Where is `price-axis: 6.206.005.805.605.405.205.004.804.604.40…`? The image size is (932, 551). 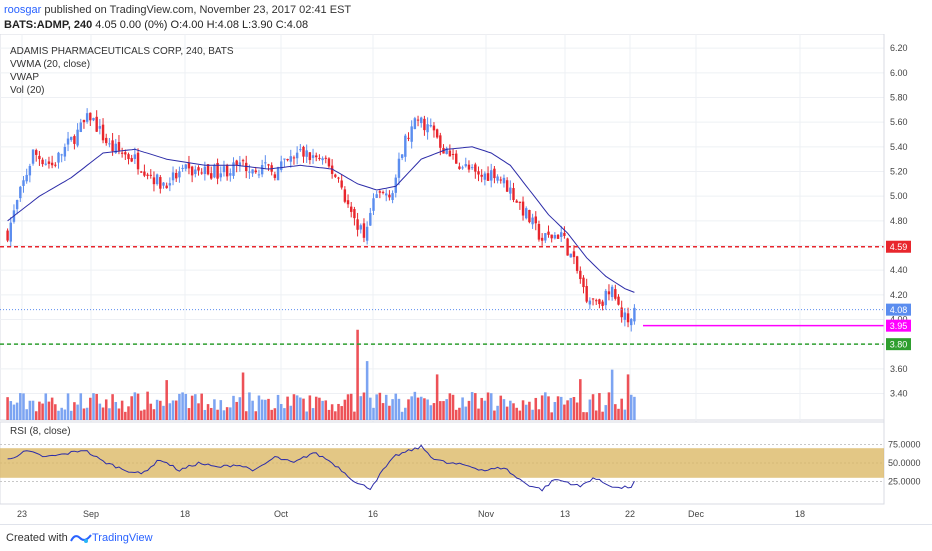
price-axis: 6.206.005.805.605.405.205.004.804.604.40… is located at coordinates (907, 269).